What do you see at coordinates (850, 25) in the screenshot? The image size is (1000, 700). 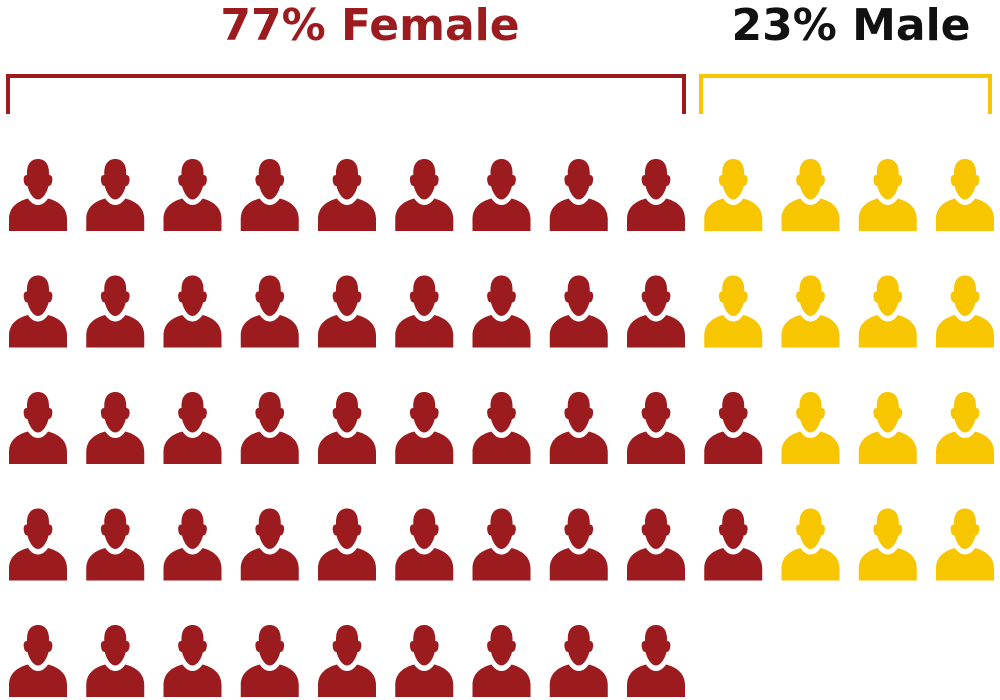 I see `male-percentage-label: 23% Male` at bounding box center [850, 25].